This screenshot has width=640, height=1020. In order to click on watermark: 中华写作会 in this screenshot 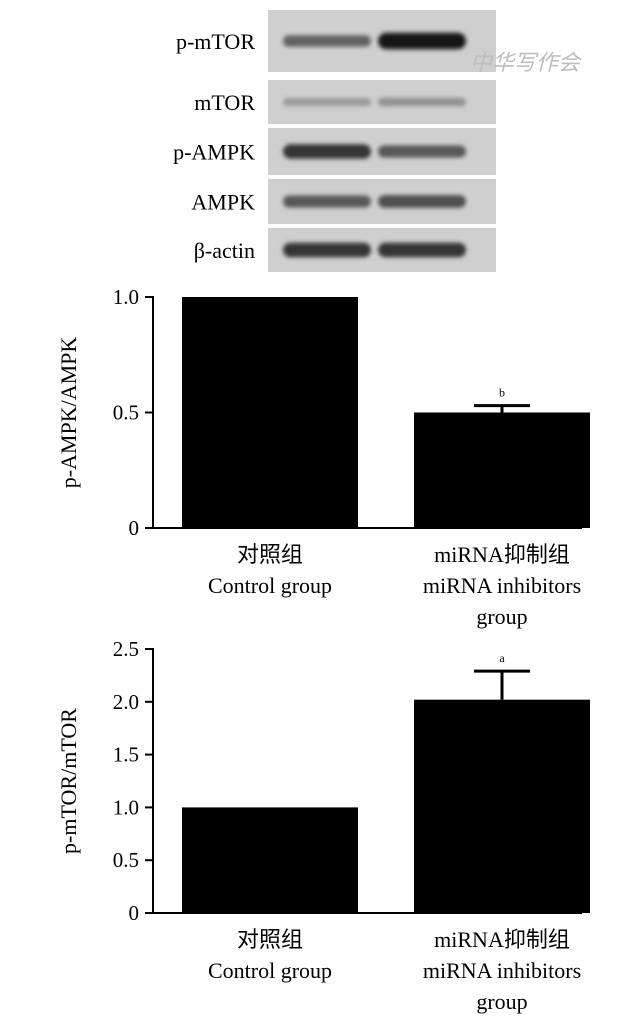, I will do `click(526, 62)`.